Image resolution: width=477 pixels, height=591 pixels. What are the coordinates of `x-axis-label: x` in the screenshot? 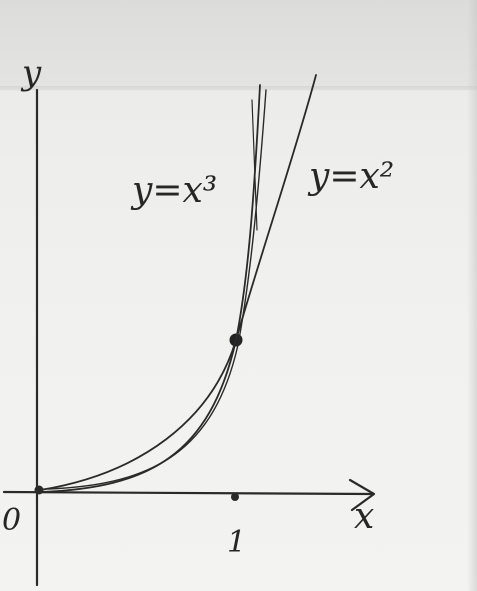 It's located at (364, 516).